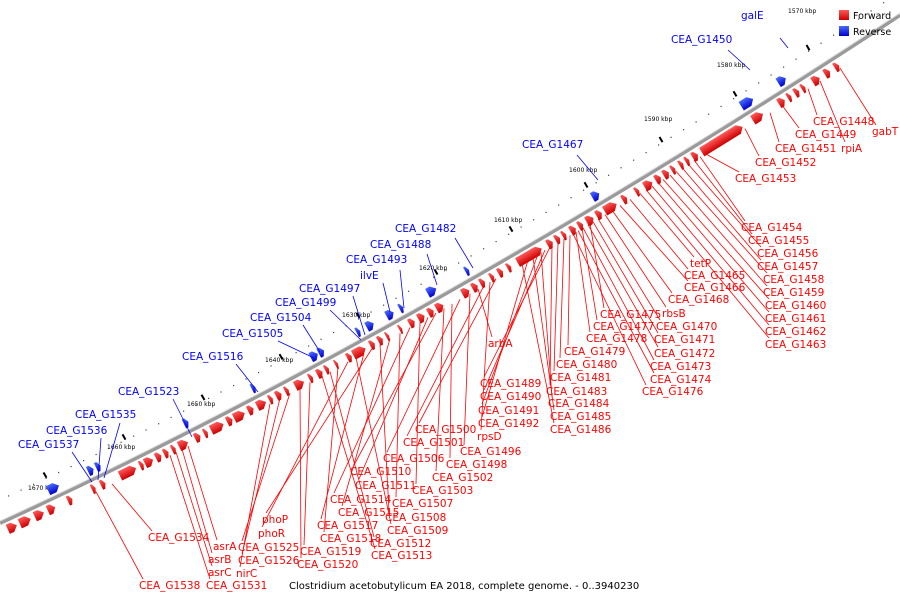 This screenshot has height=600, width=900. Describe the element at coordinates (715, 288) in the screenshot. I see `forward-gene-label: CEA_G1466` at that location.